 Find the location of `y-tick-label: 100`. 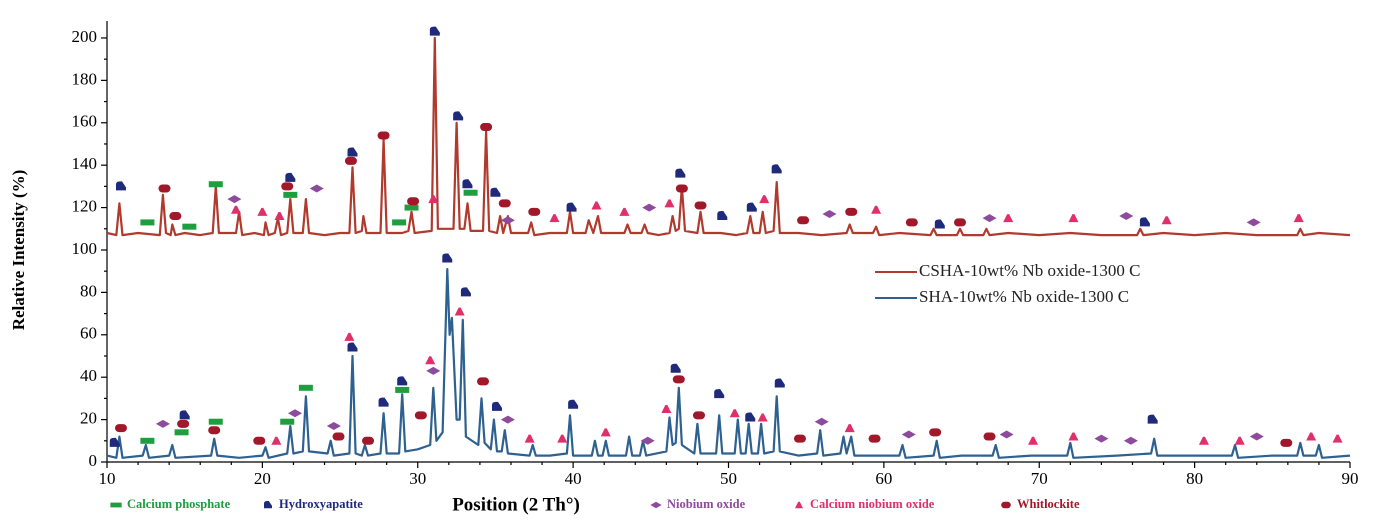

y-tick-label: 100 is located at coordinates (85, 248).